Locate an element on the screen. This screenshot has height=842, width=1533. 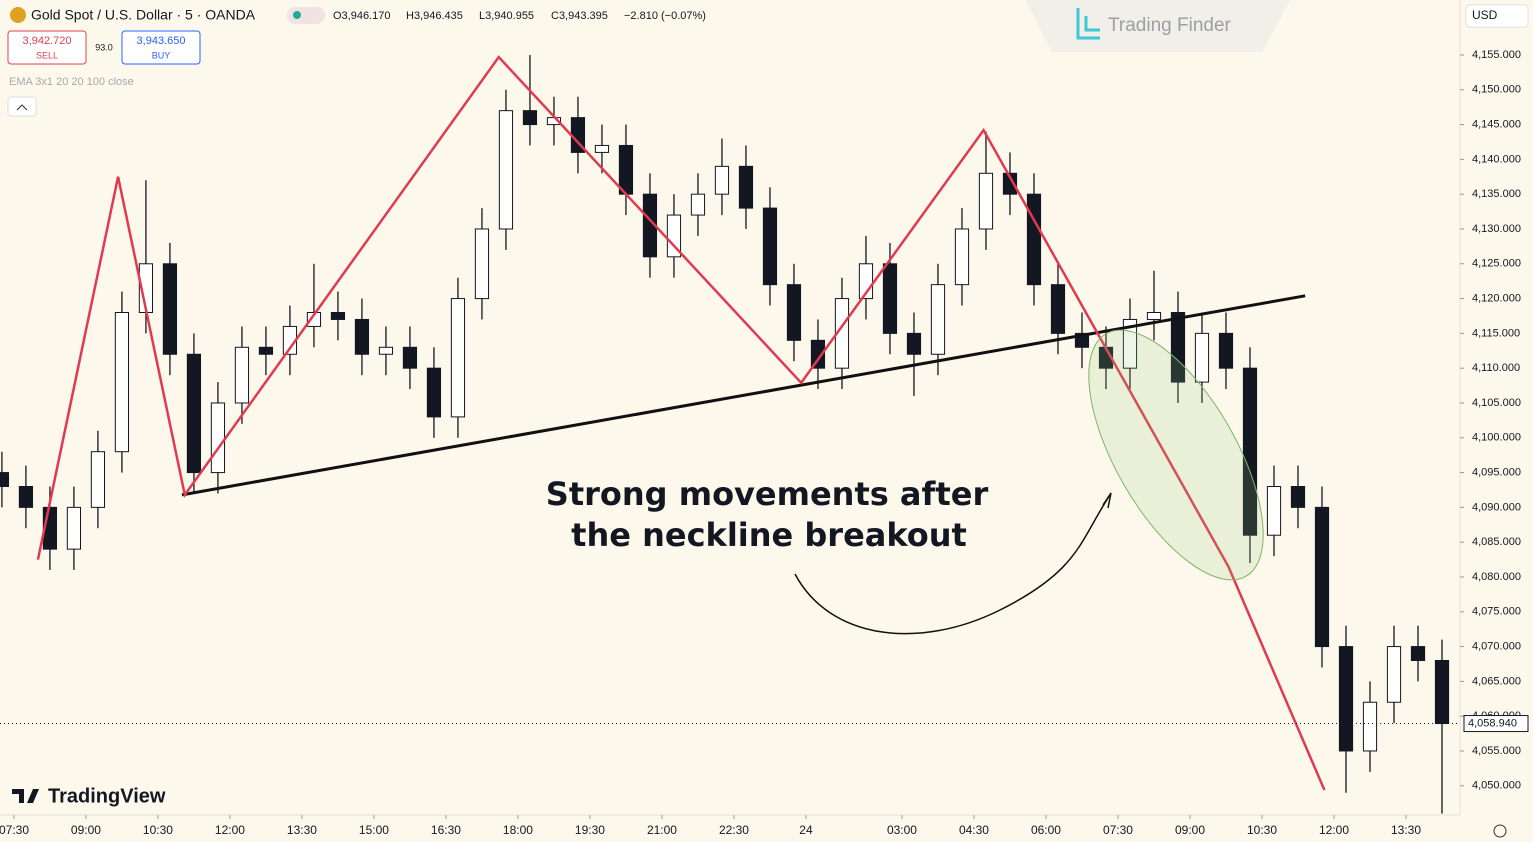
x-tick-label: 21:00 is located at coordinates (662, 830).